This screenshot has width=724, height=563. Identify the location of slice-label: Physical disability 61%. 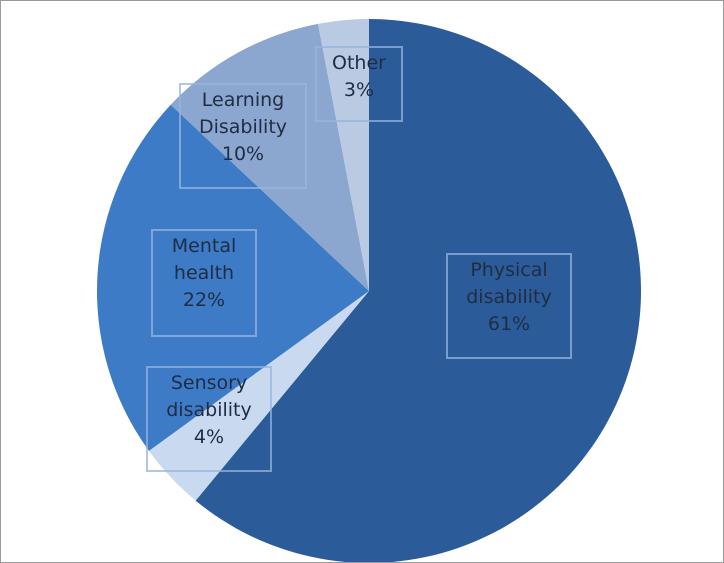
(509, 306).